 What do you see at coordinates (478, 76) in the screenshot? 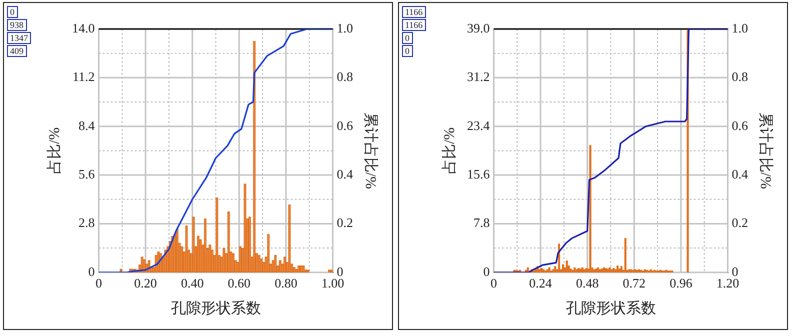
I see `y-tick-label: 31.2` at bounding box center [478, 76].